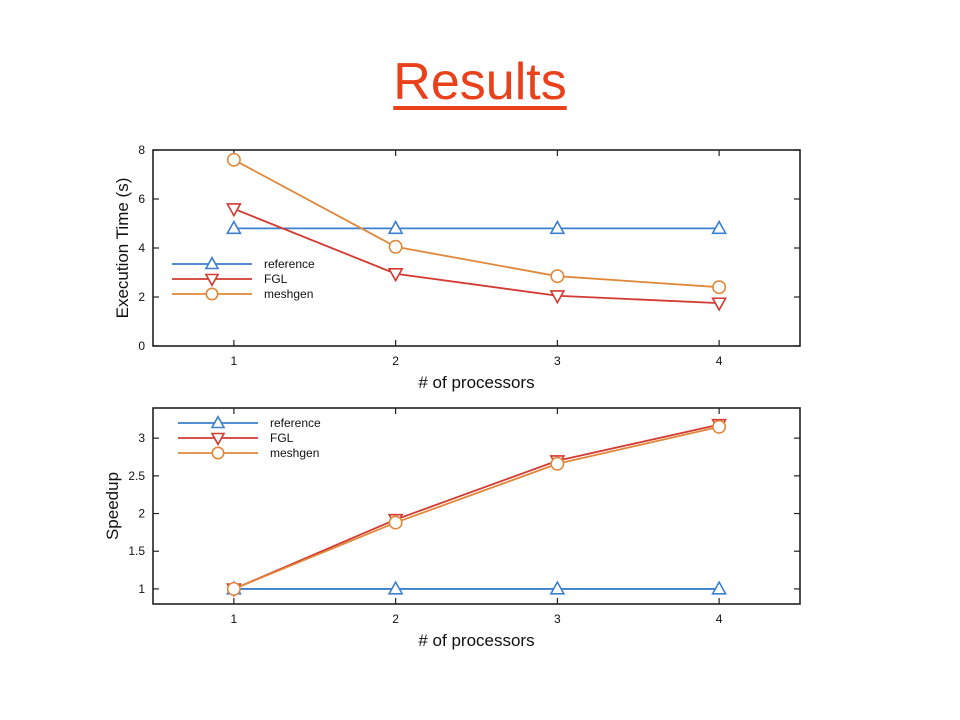 The width and height of the screenshot is (960, 720). I want to click on y-tick-label: 3, so click(141, 438).